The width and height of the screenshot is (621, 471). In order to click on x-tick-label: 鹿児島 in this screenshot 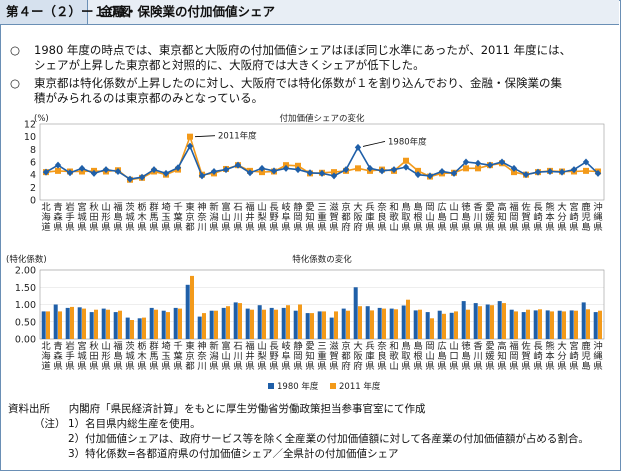, I will do `click(585, 217)`.